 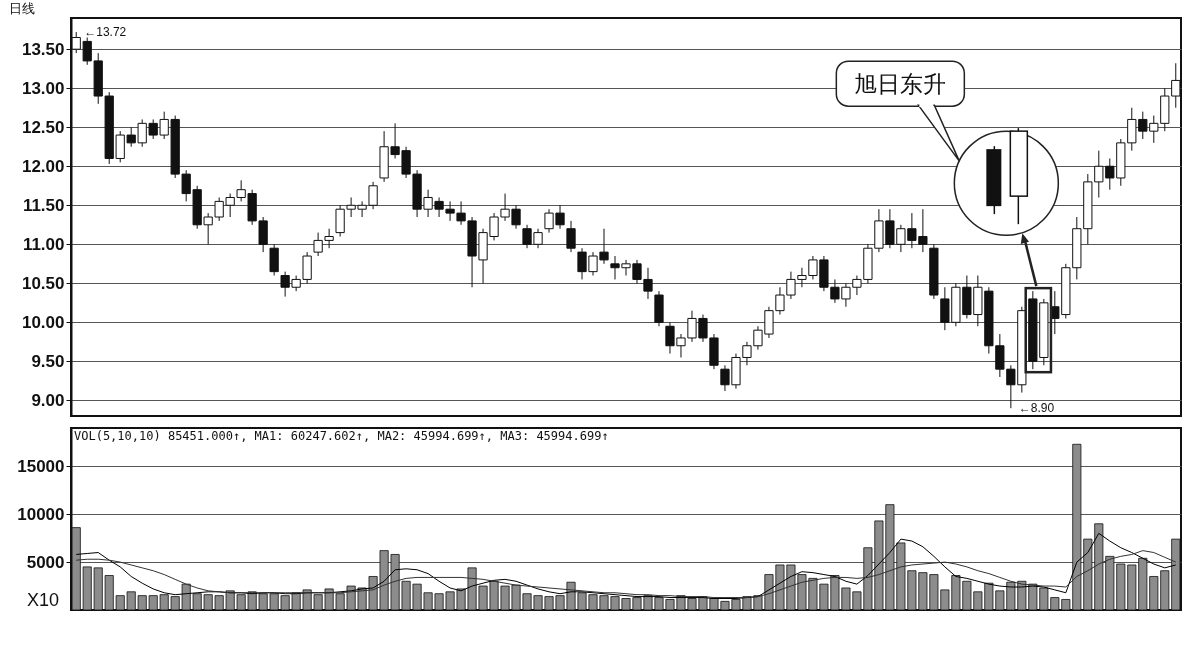 I want to click on annotation: ←8.90, so click(x=1036, y=408).